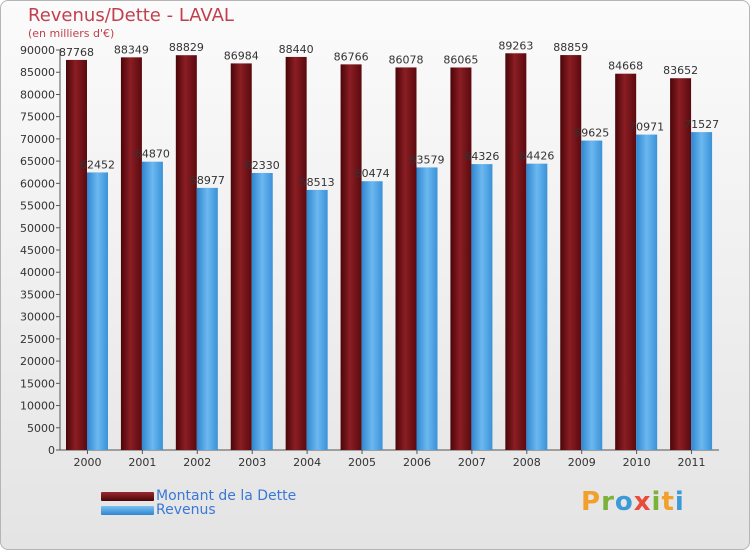 Image resolution: width=750 pixels, height=550 pixels. I want to click on proxiti-logo: Proxiti, so click(633, 502).